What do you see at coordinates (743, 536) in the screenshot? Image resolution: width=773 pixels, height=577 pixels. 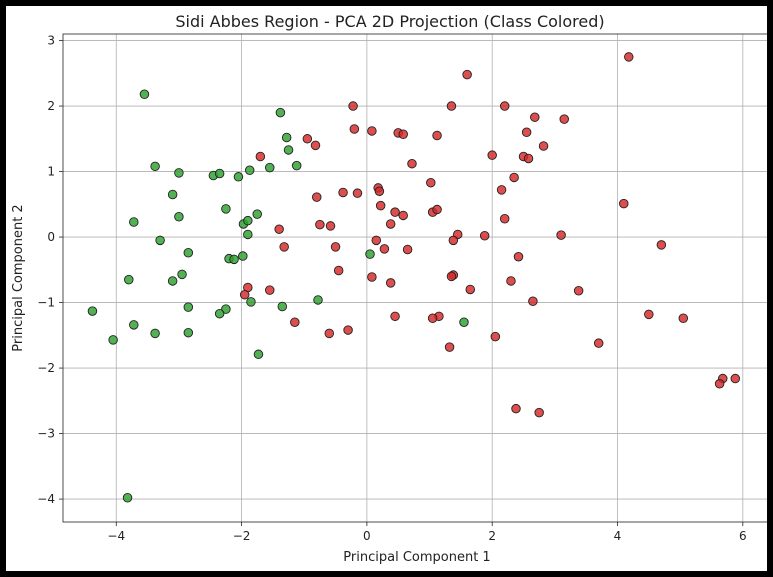 I see `x-tick-label: 6` at bounding box center [743, 536].